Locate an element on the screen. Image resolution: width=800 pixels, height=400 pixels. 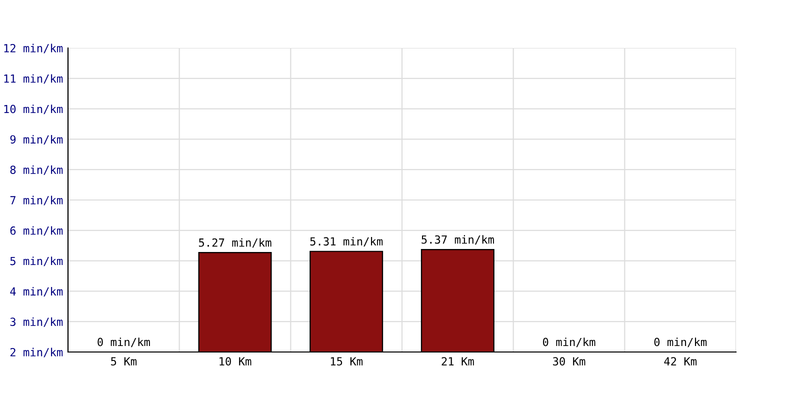
y-tick-label: 4 min/km is located at coordinates (36, 291).